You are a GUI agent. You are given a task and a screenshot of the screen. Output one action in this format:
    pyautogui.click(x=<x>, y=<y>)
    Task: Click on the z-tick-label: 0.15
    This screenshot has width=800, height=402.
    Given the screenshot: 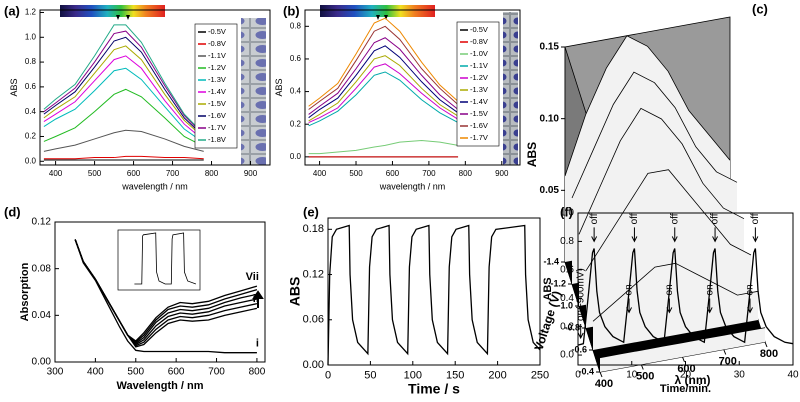 What is the action you would take?
    pyautogui.click(x=550, y=47)
    